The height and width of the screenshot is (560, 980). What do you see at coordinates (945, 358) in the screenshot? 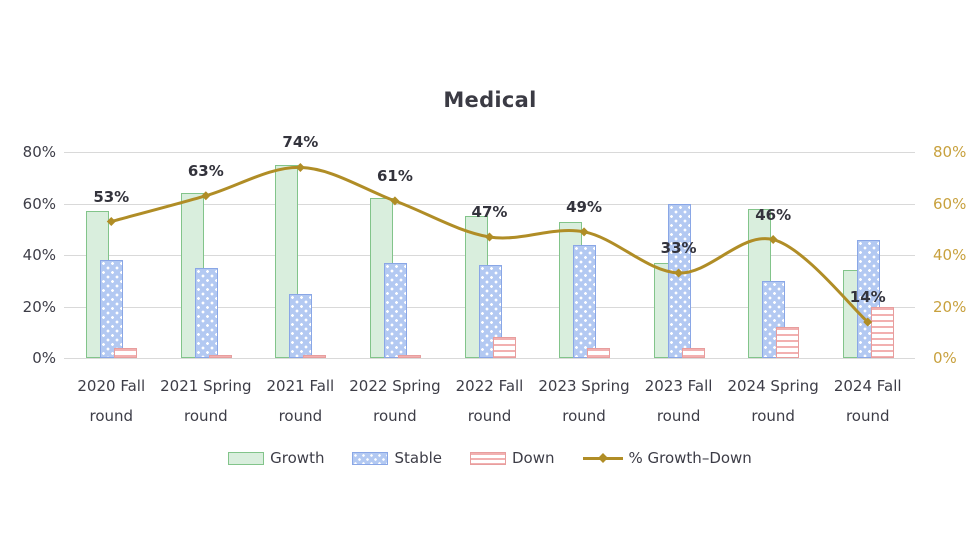
I see `y-axis-label-right: 0%` at bounding box center [945, 358].